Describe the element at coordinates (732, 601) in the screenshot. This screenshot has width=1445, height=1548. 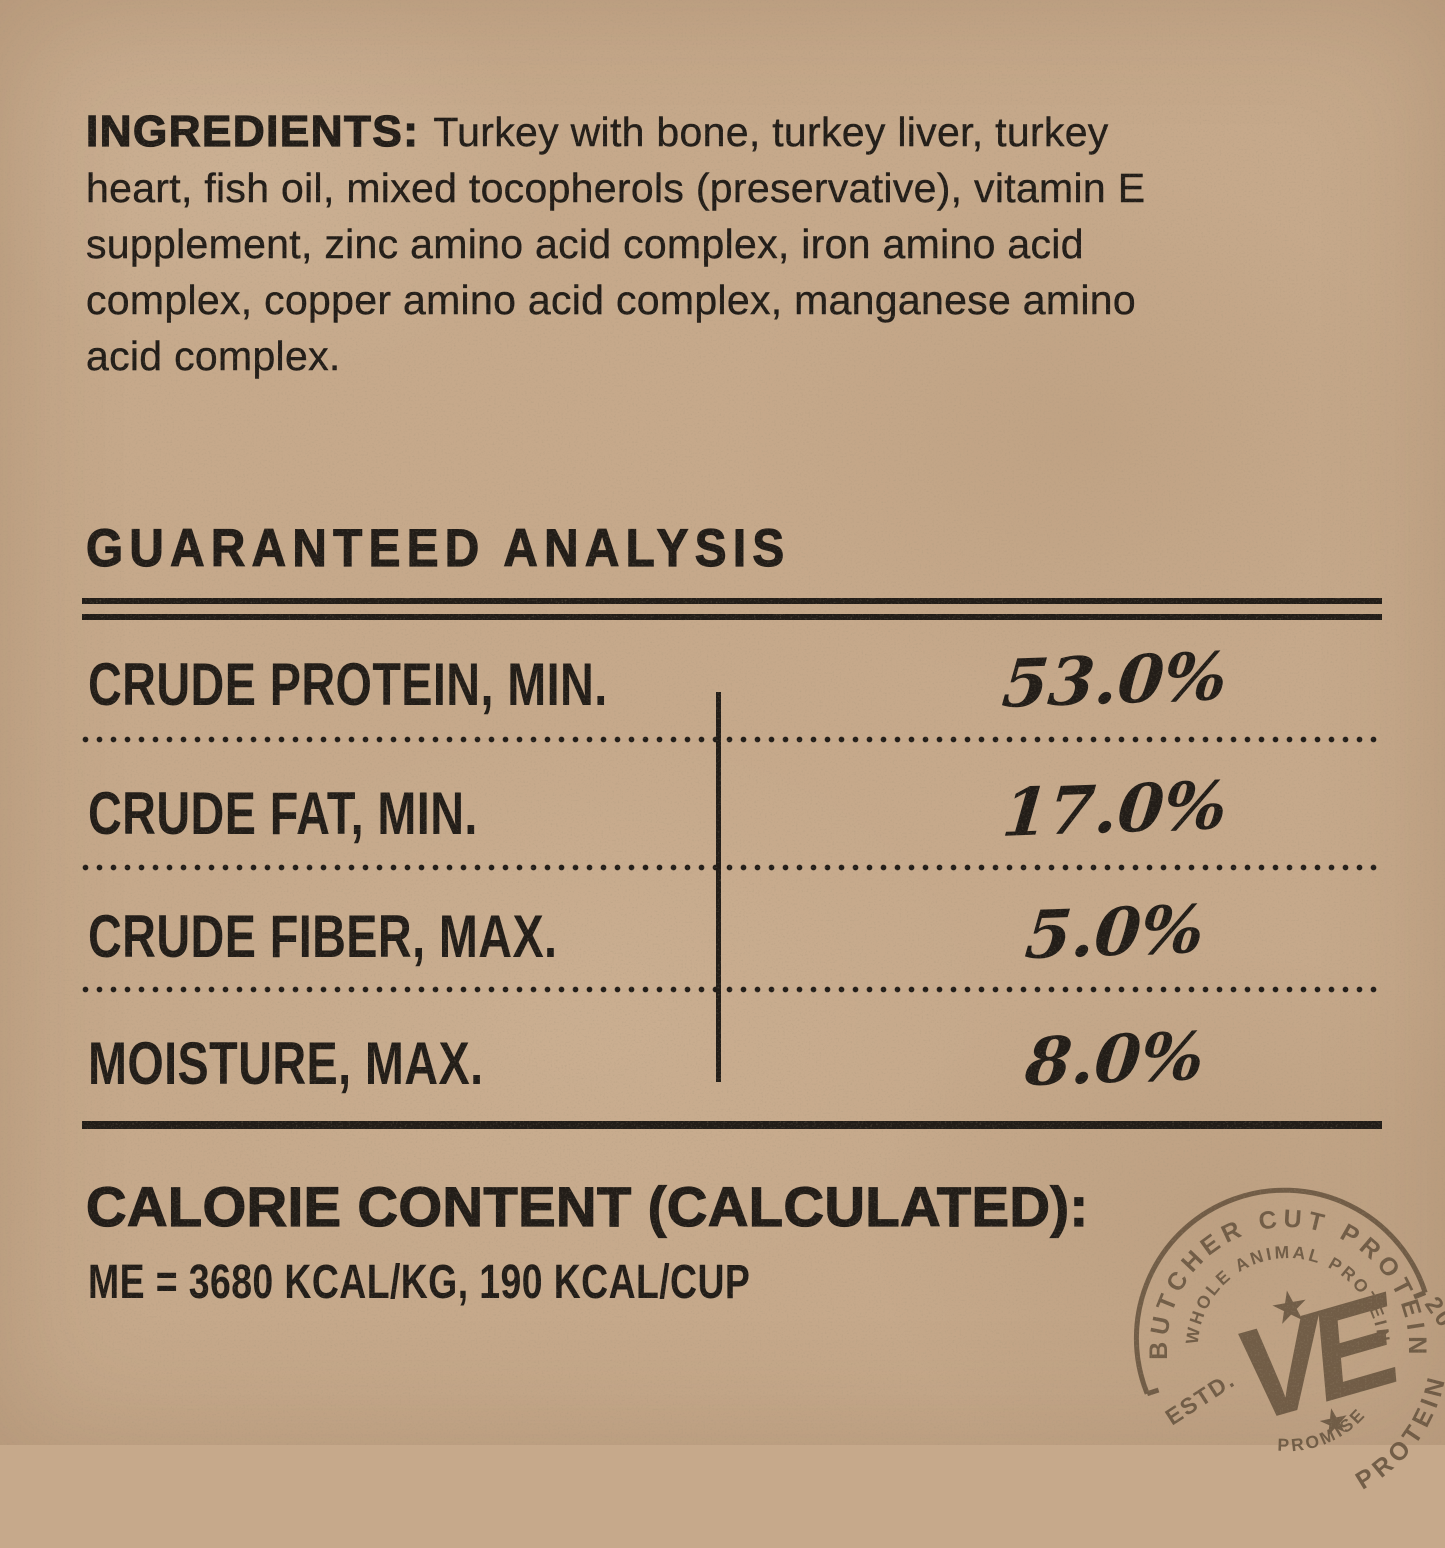
I see `double-rule-top` at that location.